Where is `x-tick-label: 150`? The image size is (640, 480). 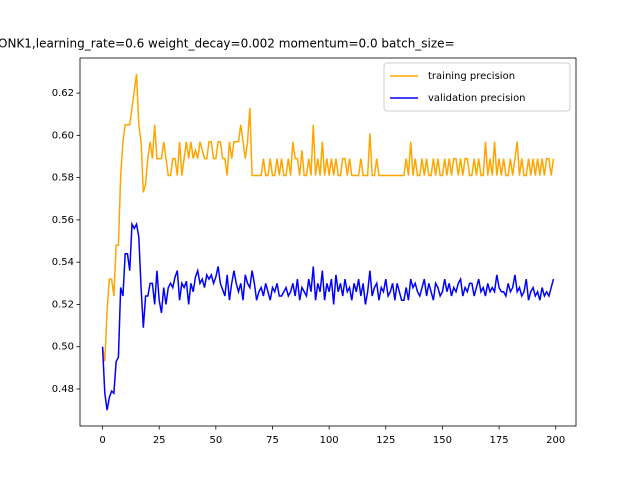 x-tick-label: 150 is located at coordinates (442, 440).